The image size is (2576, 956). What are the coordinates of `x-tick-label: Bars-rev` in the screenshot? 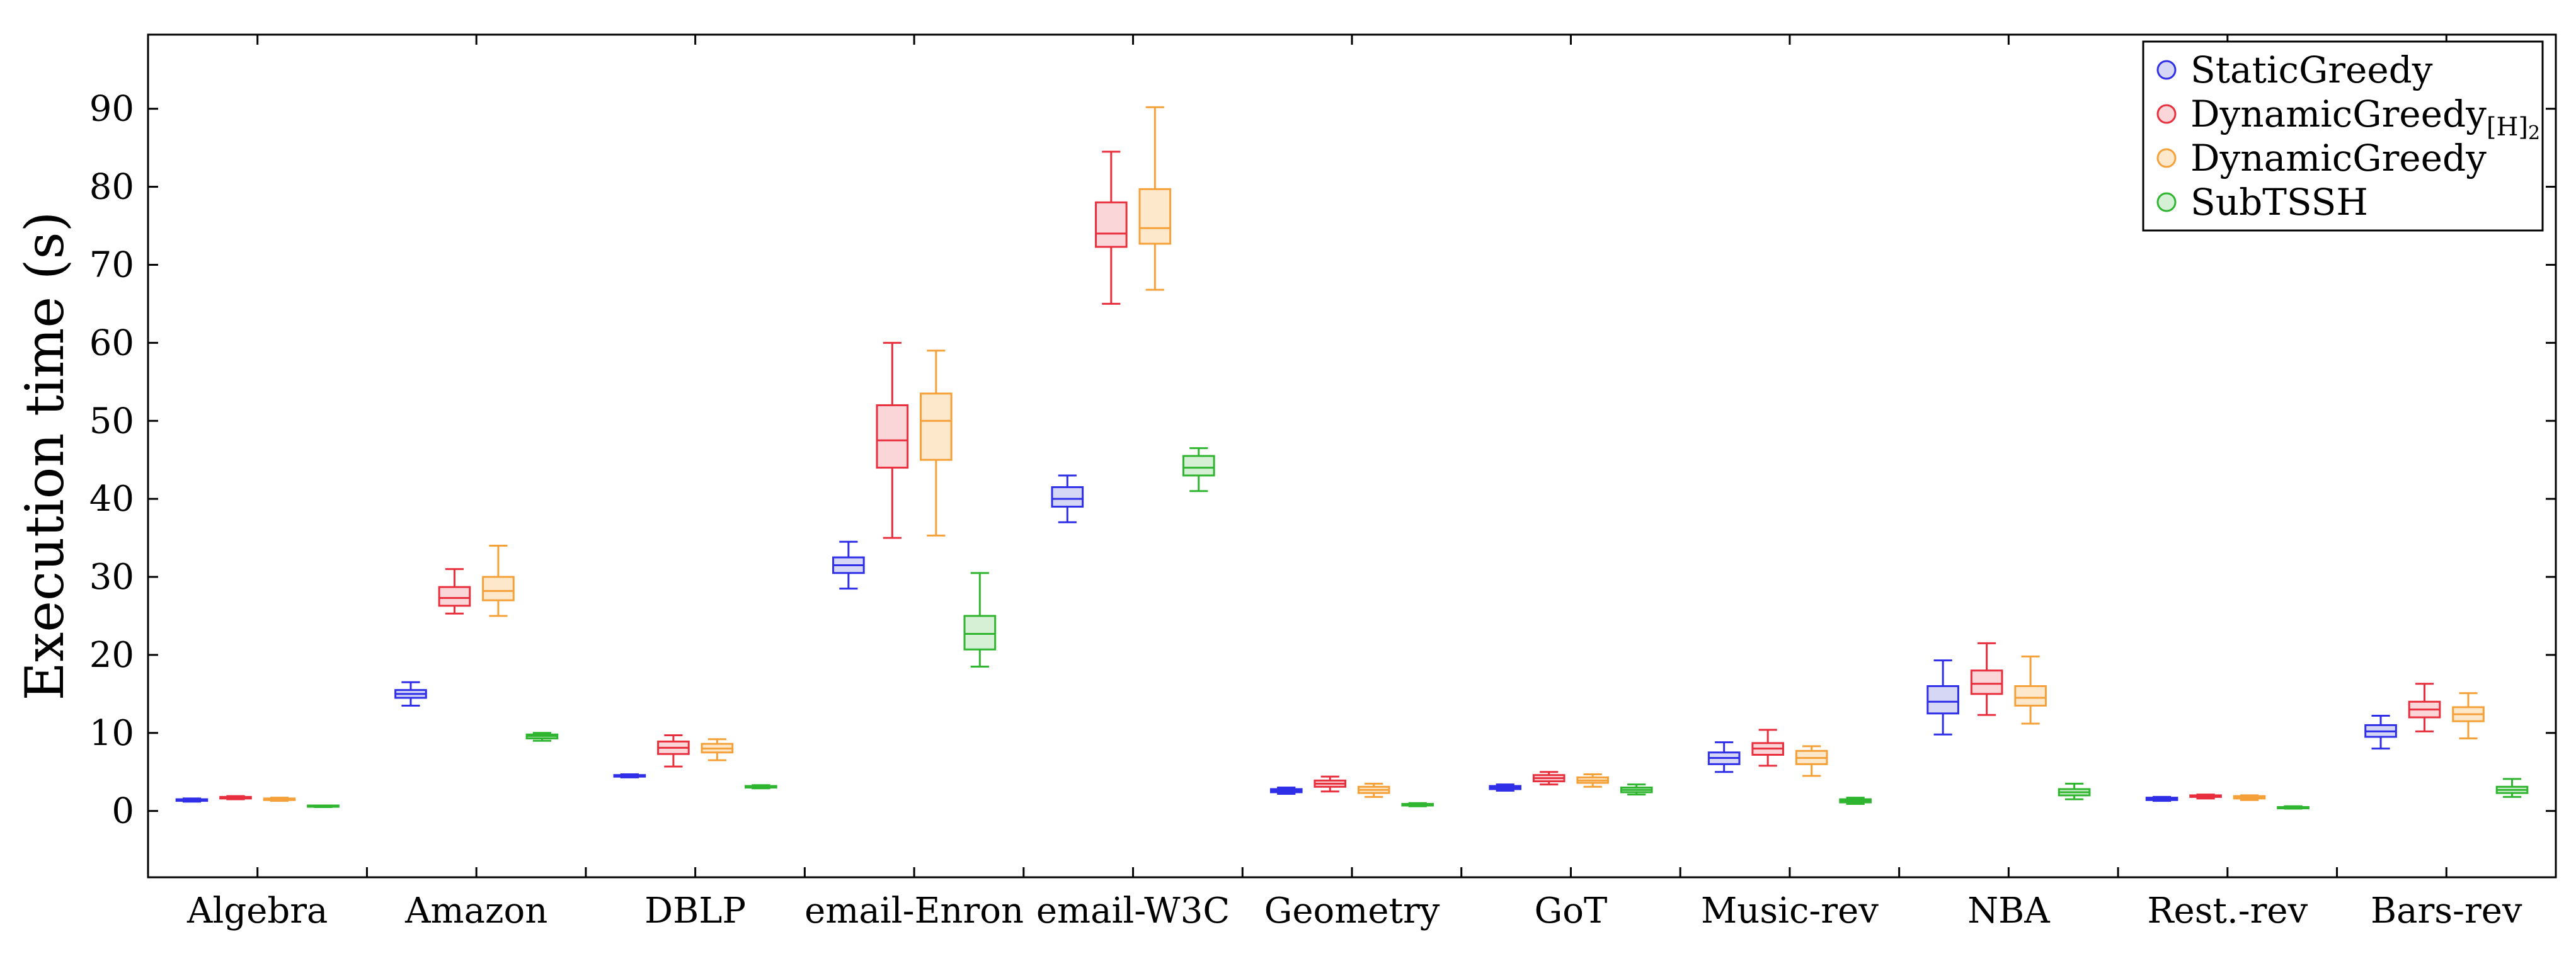 It's located at (2447, 911).